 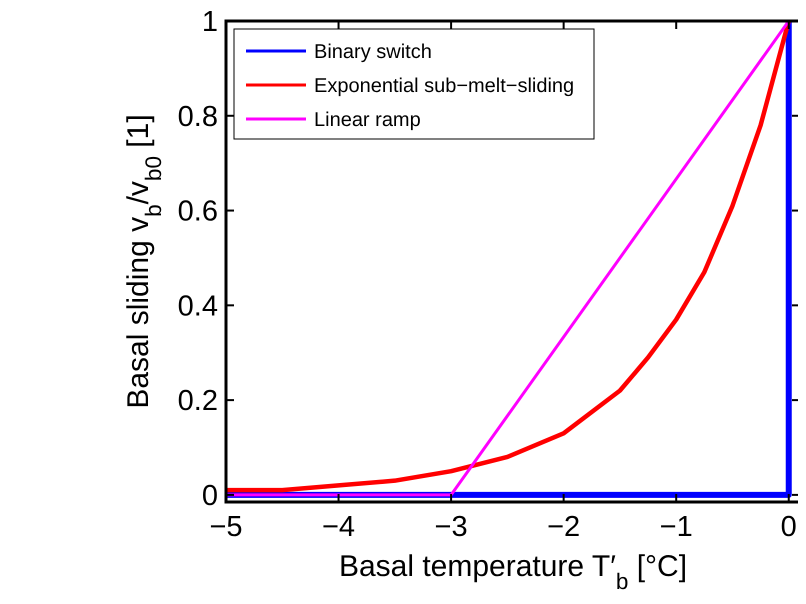 I want to click on x-axis-title: Basal temperature T′$_{b}$ [°C], so click(x=513, y=572).